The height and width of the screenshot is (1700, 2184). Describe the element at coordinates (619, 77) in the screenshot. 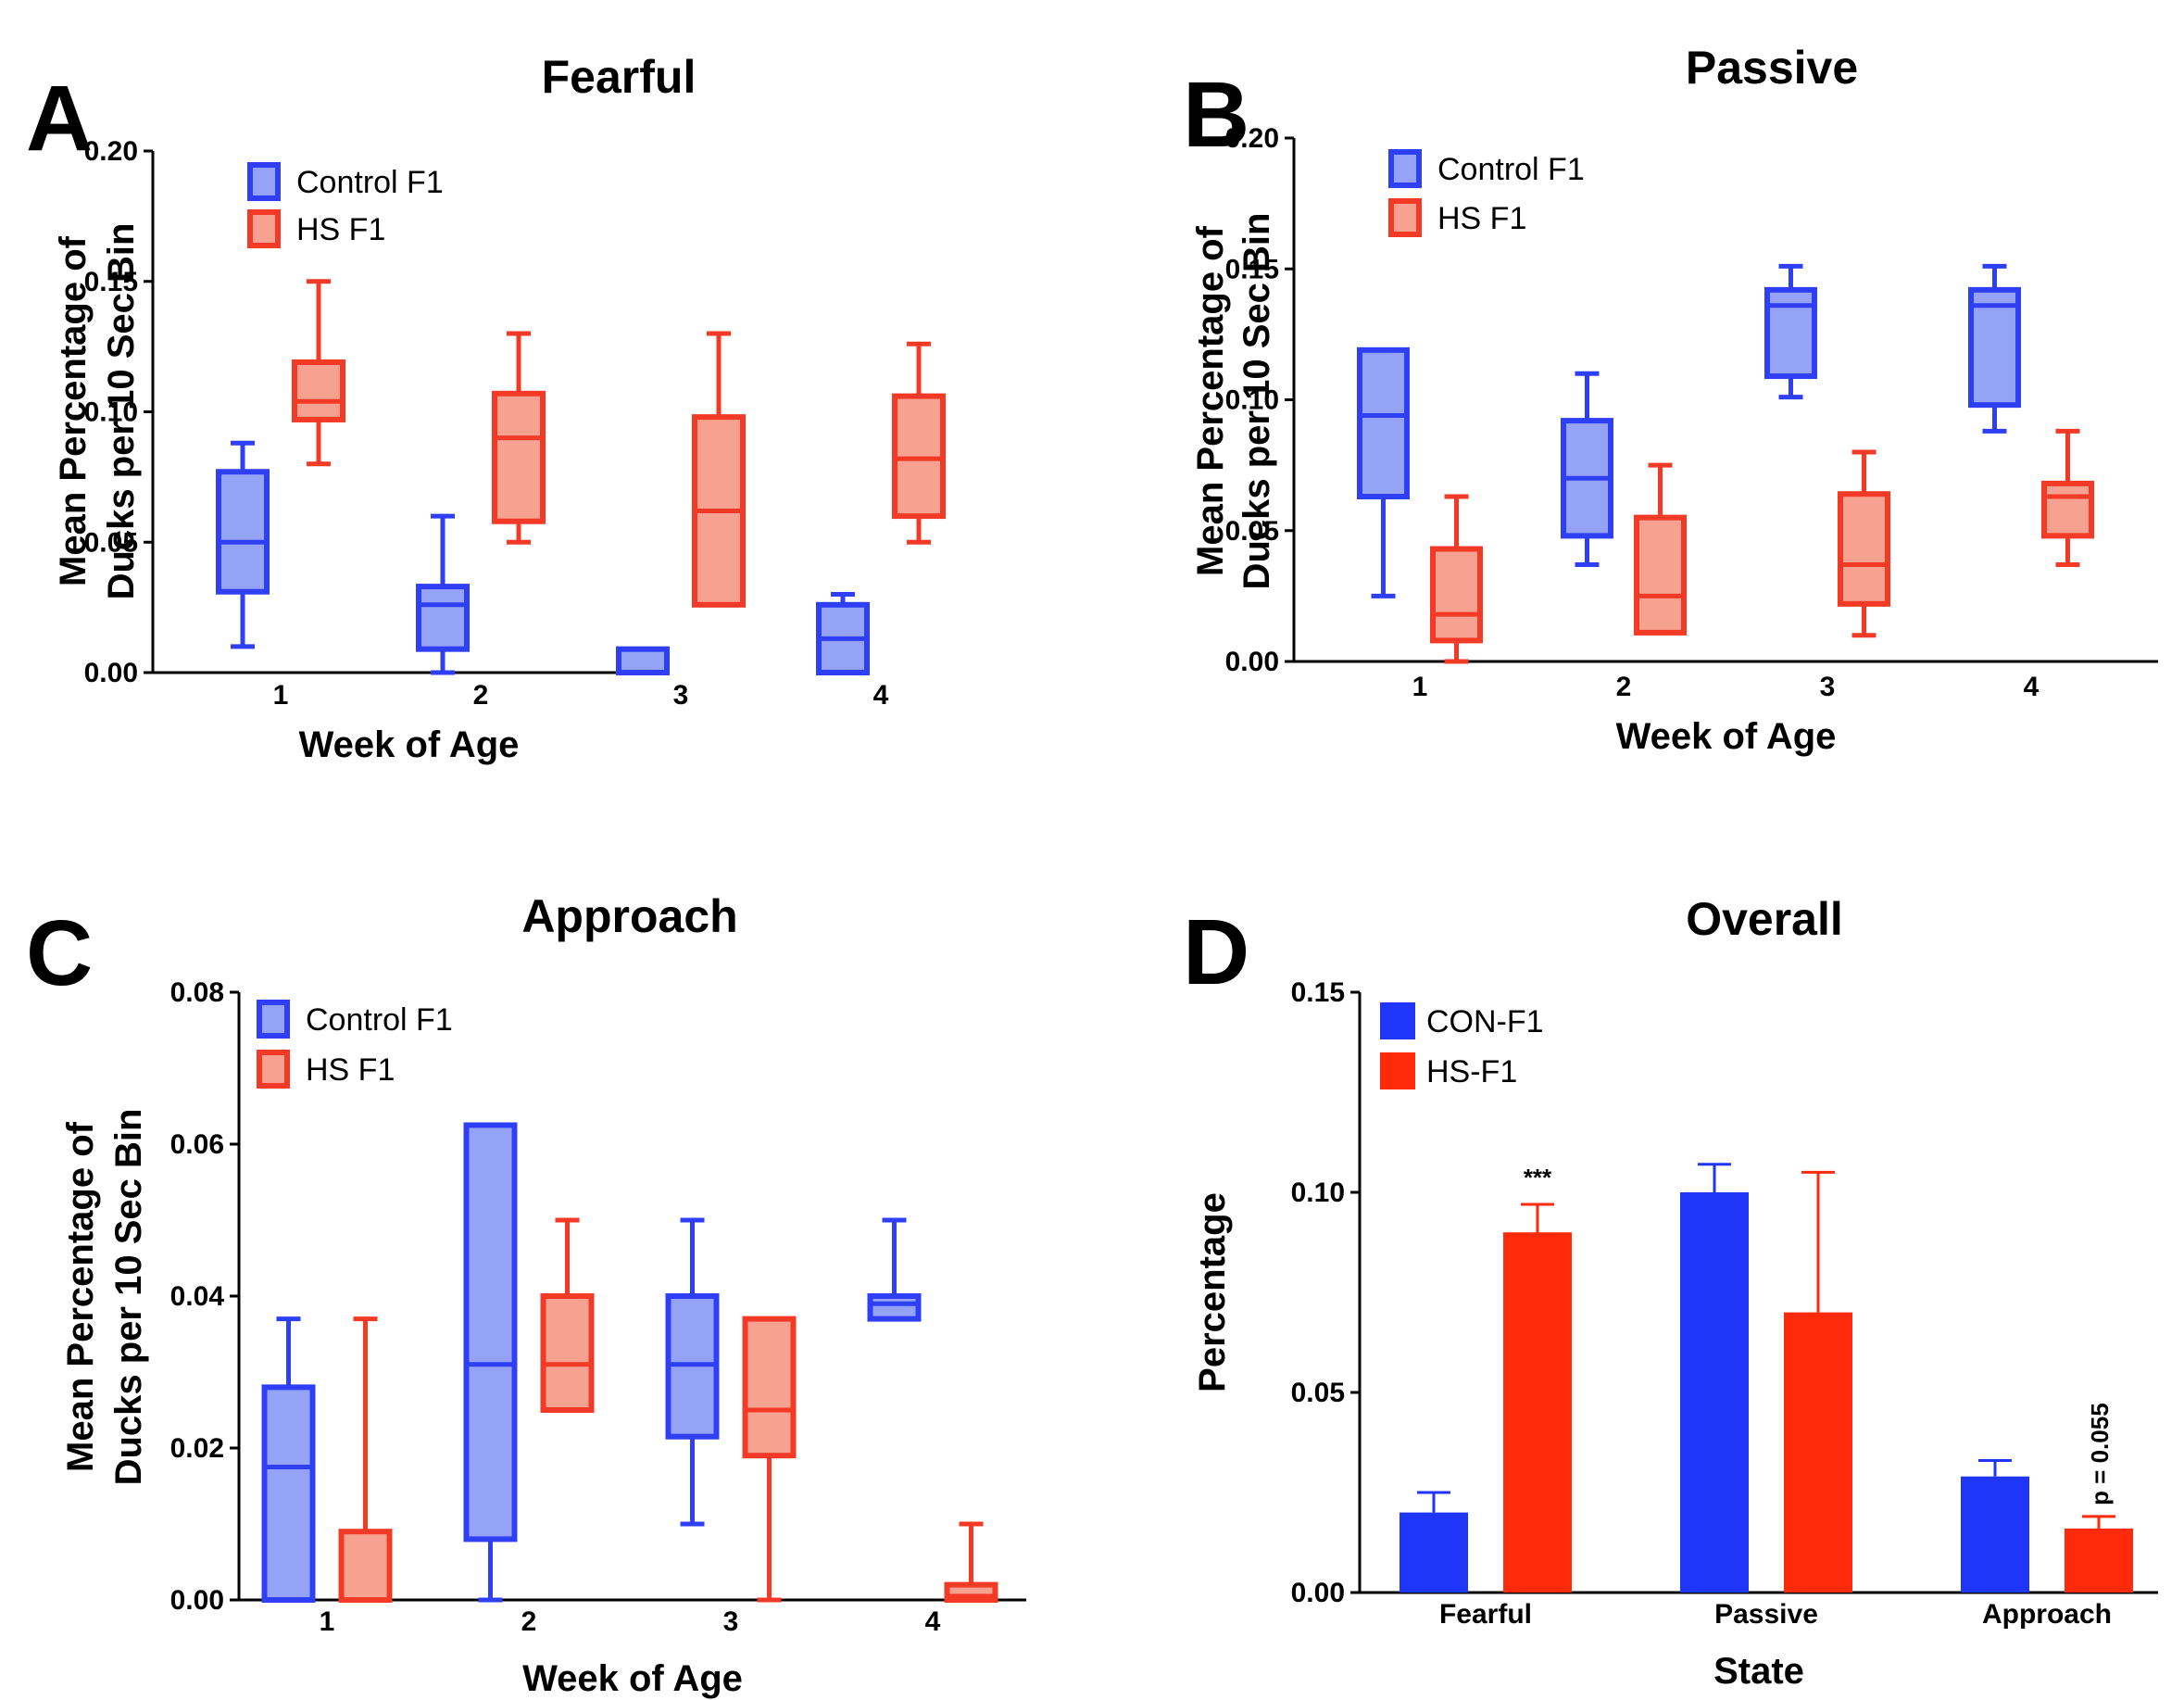

I see `chart-title: Fearful` at that location.